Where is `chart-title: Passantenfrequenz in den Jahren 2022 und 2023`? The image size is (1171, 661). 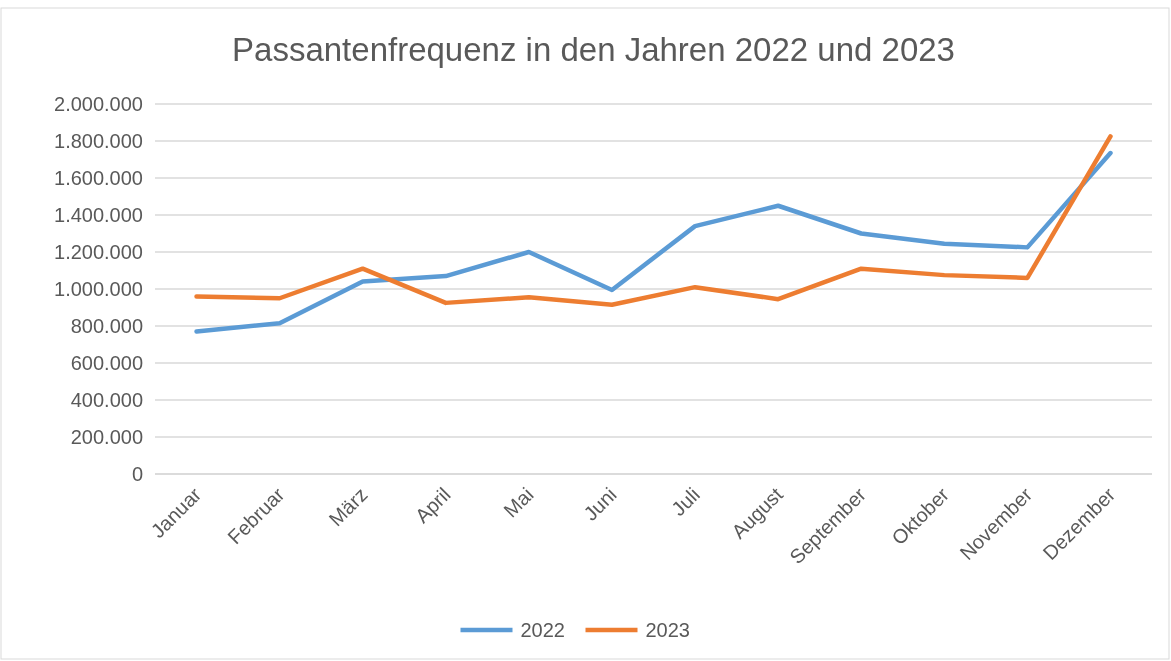
chart-title: Passantenfrequenz in den Jahren 2022 und 2023 is located at coordinates (593, 49).